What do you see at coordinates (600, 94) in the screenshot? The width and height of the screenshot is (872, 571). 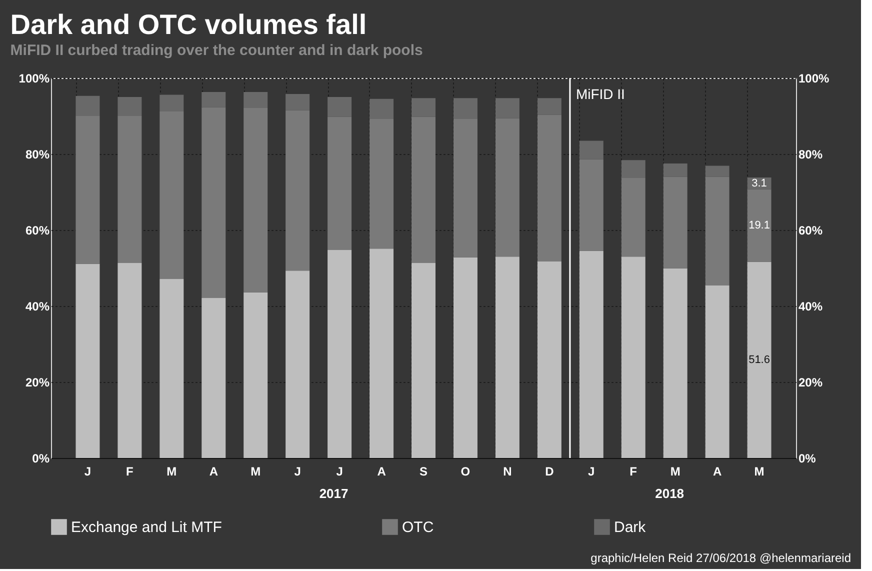 I see `ref-line-label: MiFID II` at bounding box center [600, 94].